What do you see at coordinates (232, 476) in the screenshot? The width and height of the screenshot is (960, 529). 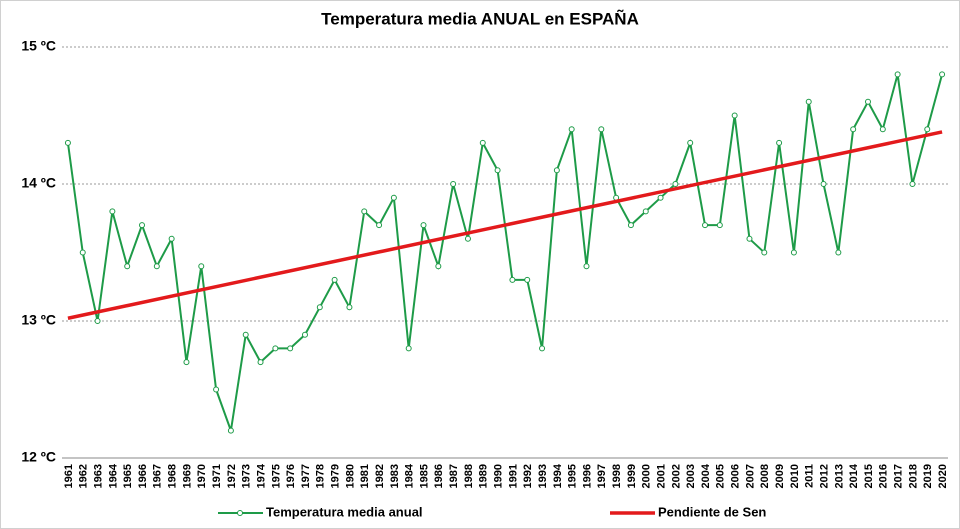 I see `x-tick-label: 1972` at bounding box center [232, 476].